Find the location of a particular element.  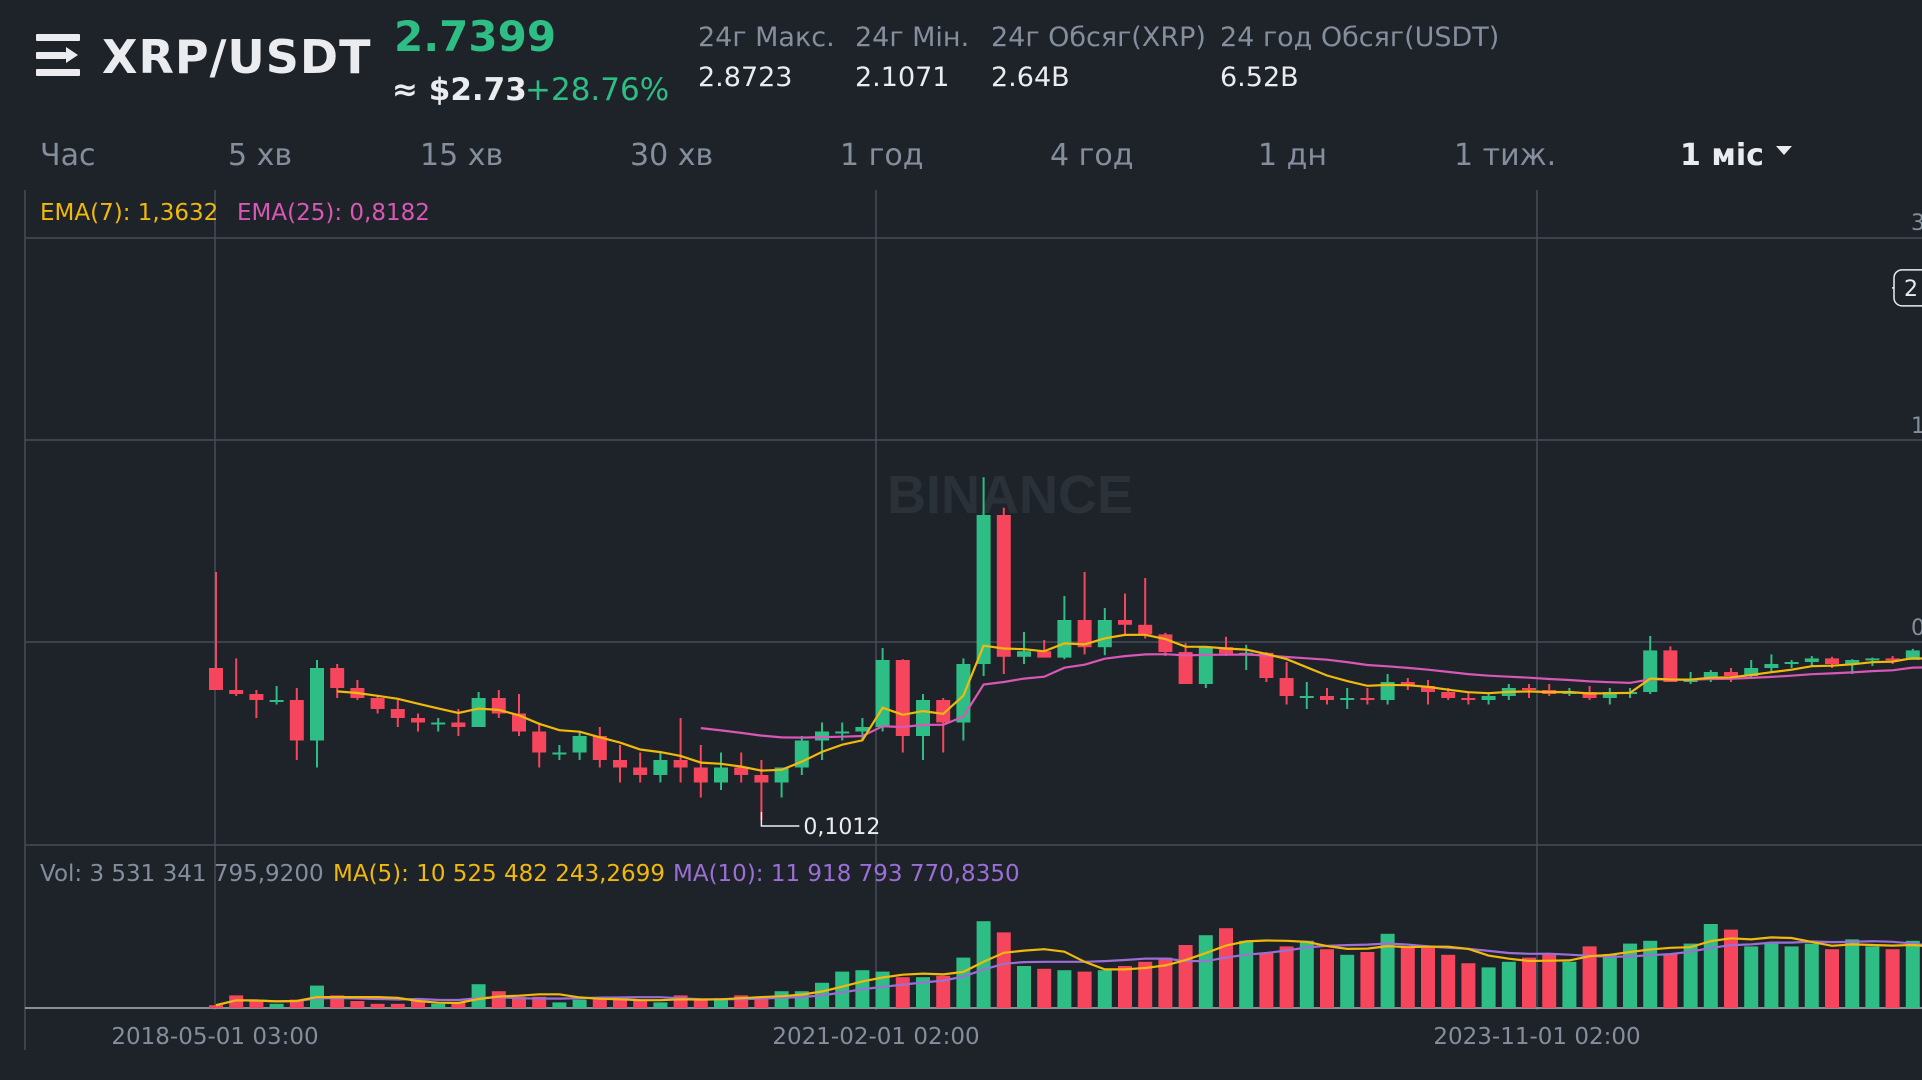

tab-1mo-label: 1 міс is located at coordinates (1722, 155).